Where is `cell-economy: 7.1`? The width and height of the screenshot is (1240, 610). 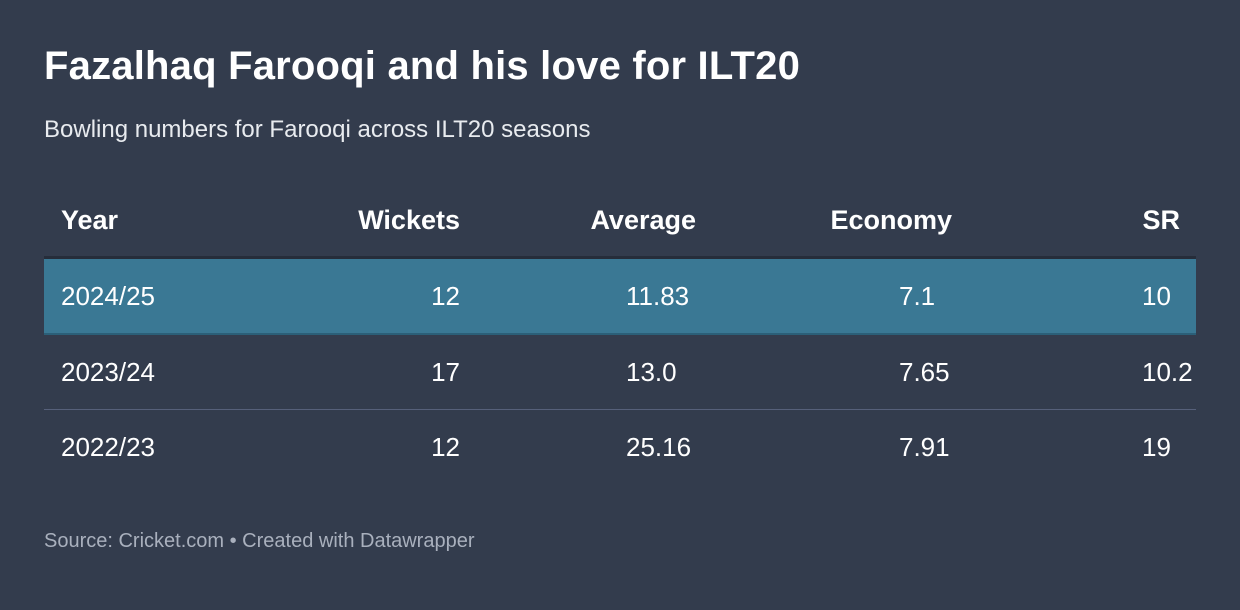
cell-economy: 7.1 is located at coordinates (824, 296).